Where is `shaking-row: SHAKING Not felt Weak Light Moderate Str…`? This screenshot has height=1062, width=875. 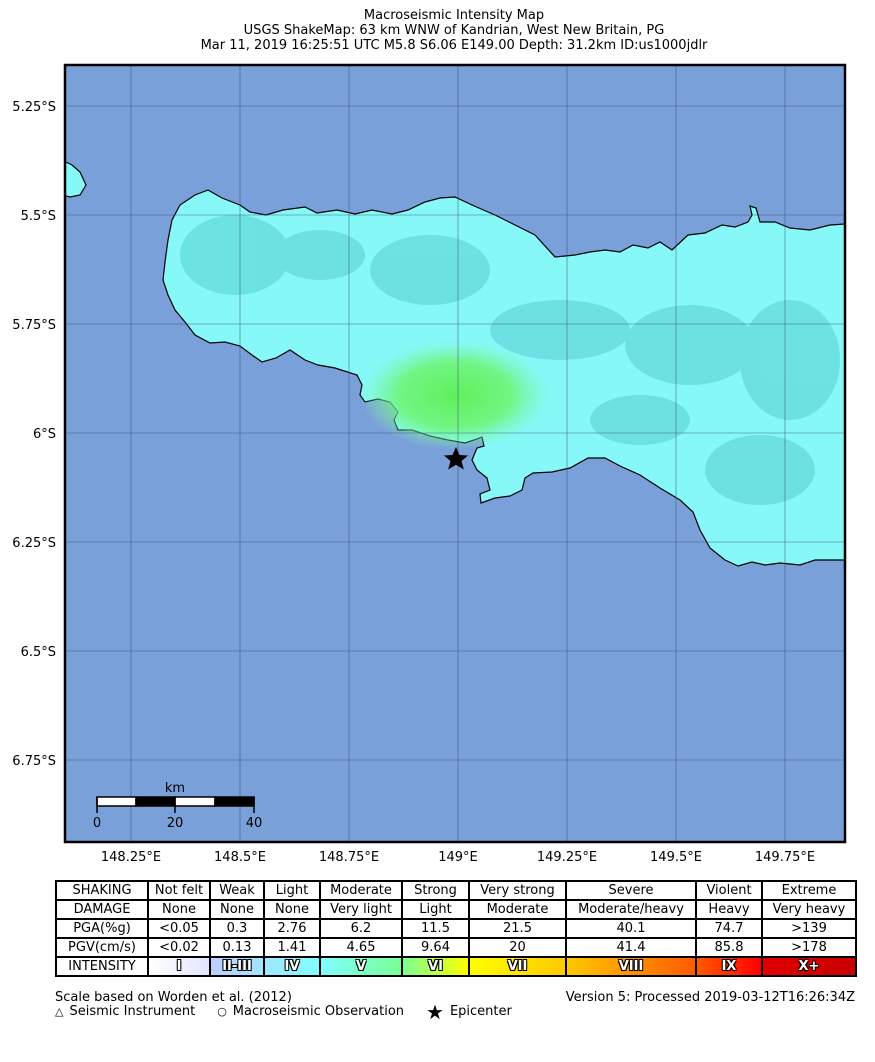 shaking-row: SHAKING Not felt Weak Light Moderate Str… is located at coordinates (456, 890).